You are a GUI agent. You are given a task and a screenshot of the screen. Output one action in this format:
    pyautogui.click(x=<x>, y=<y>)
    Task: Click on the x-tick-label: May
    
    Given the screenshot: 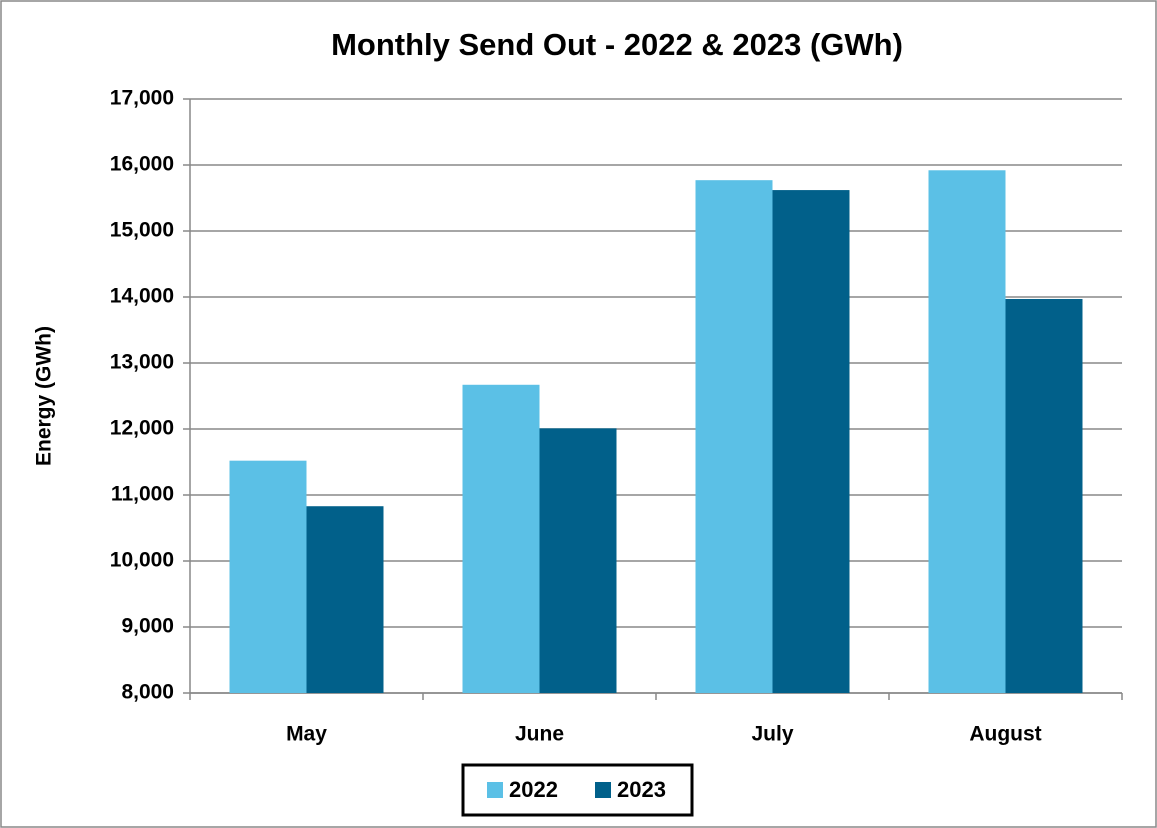 What is the action you would take?
    pyautogui.click(x=306, y=734)
    